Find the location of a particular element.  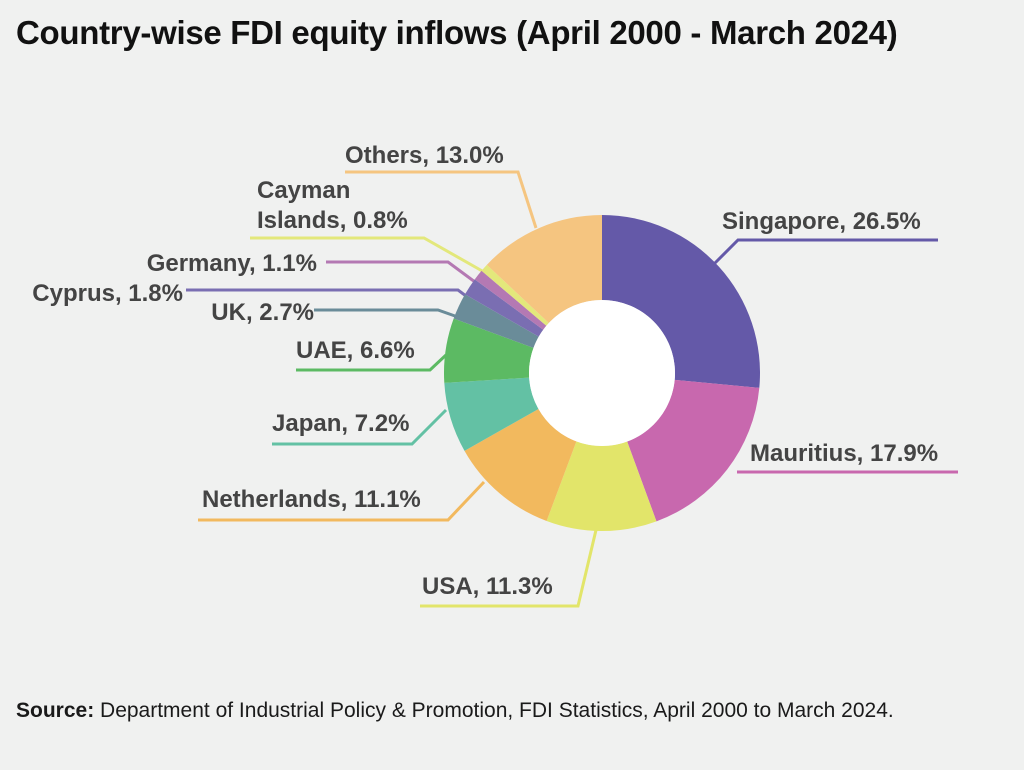

leader-line-japan is located at coordinates (360, 427).